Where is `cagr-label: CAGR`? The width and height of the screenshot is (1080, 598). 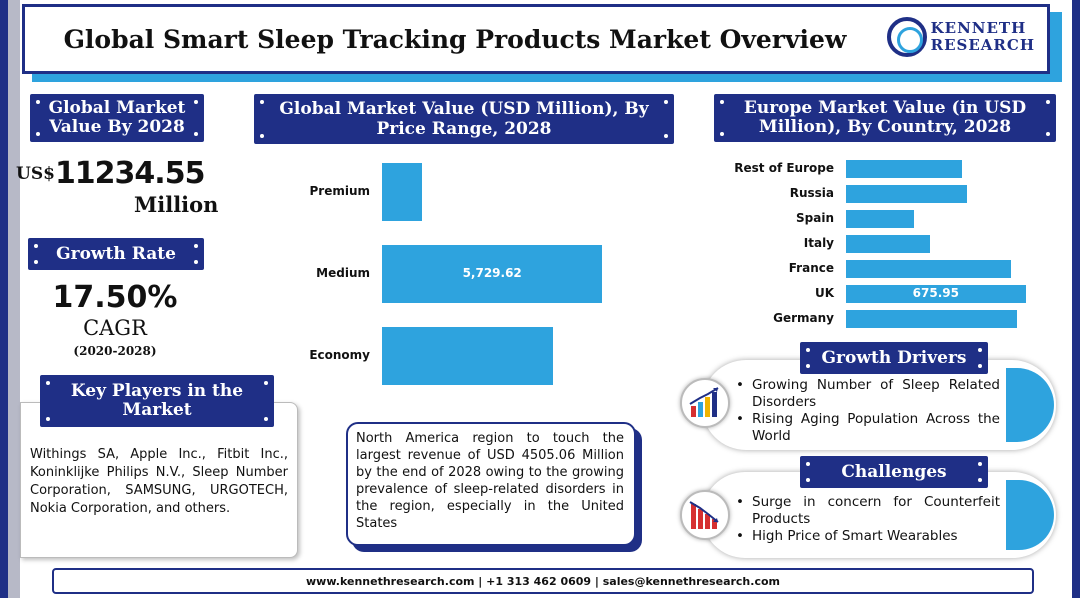
cagr-label: CAGR is located at coordinates (115, 328).